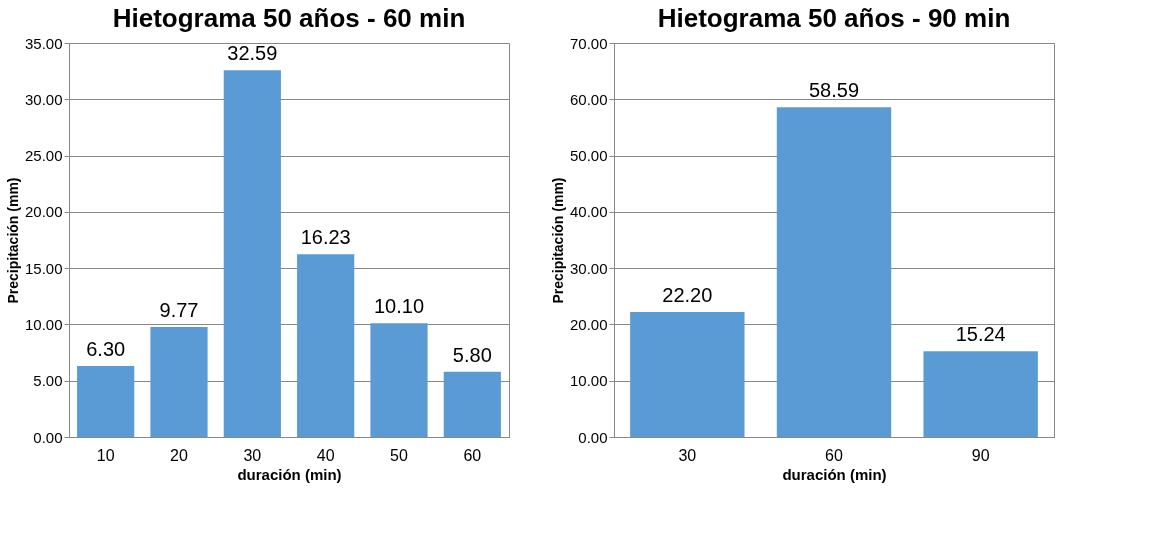 Image resolution: width=1168 pixels, height=557 pixels. I want to click on y-tick-label: 5.00, so click(48, 381).